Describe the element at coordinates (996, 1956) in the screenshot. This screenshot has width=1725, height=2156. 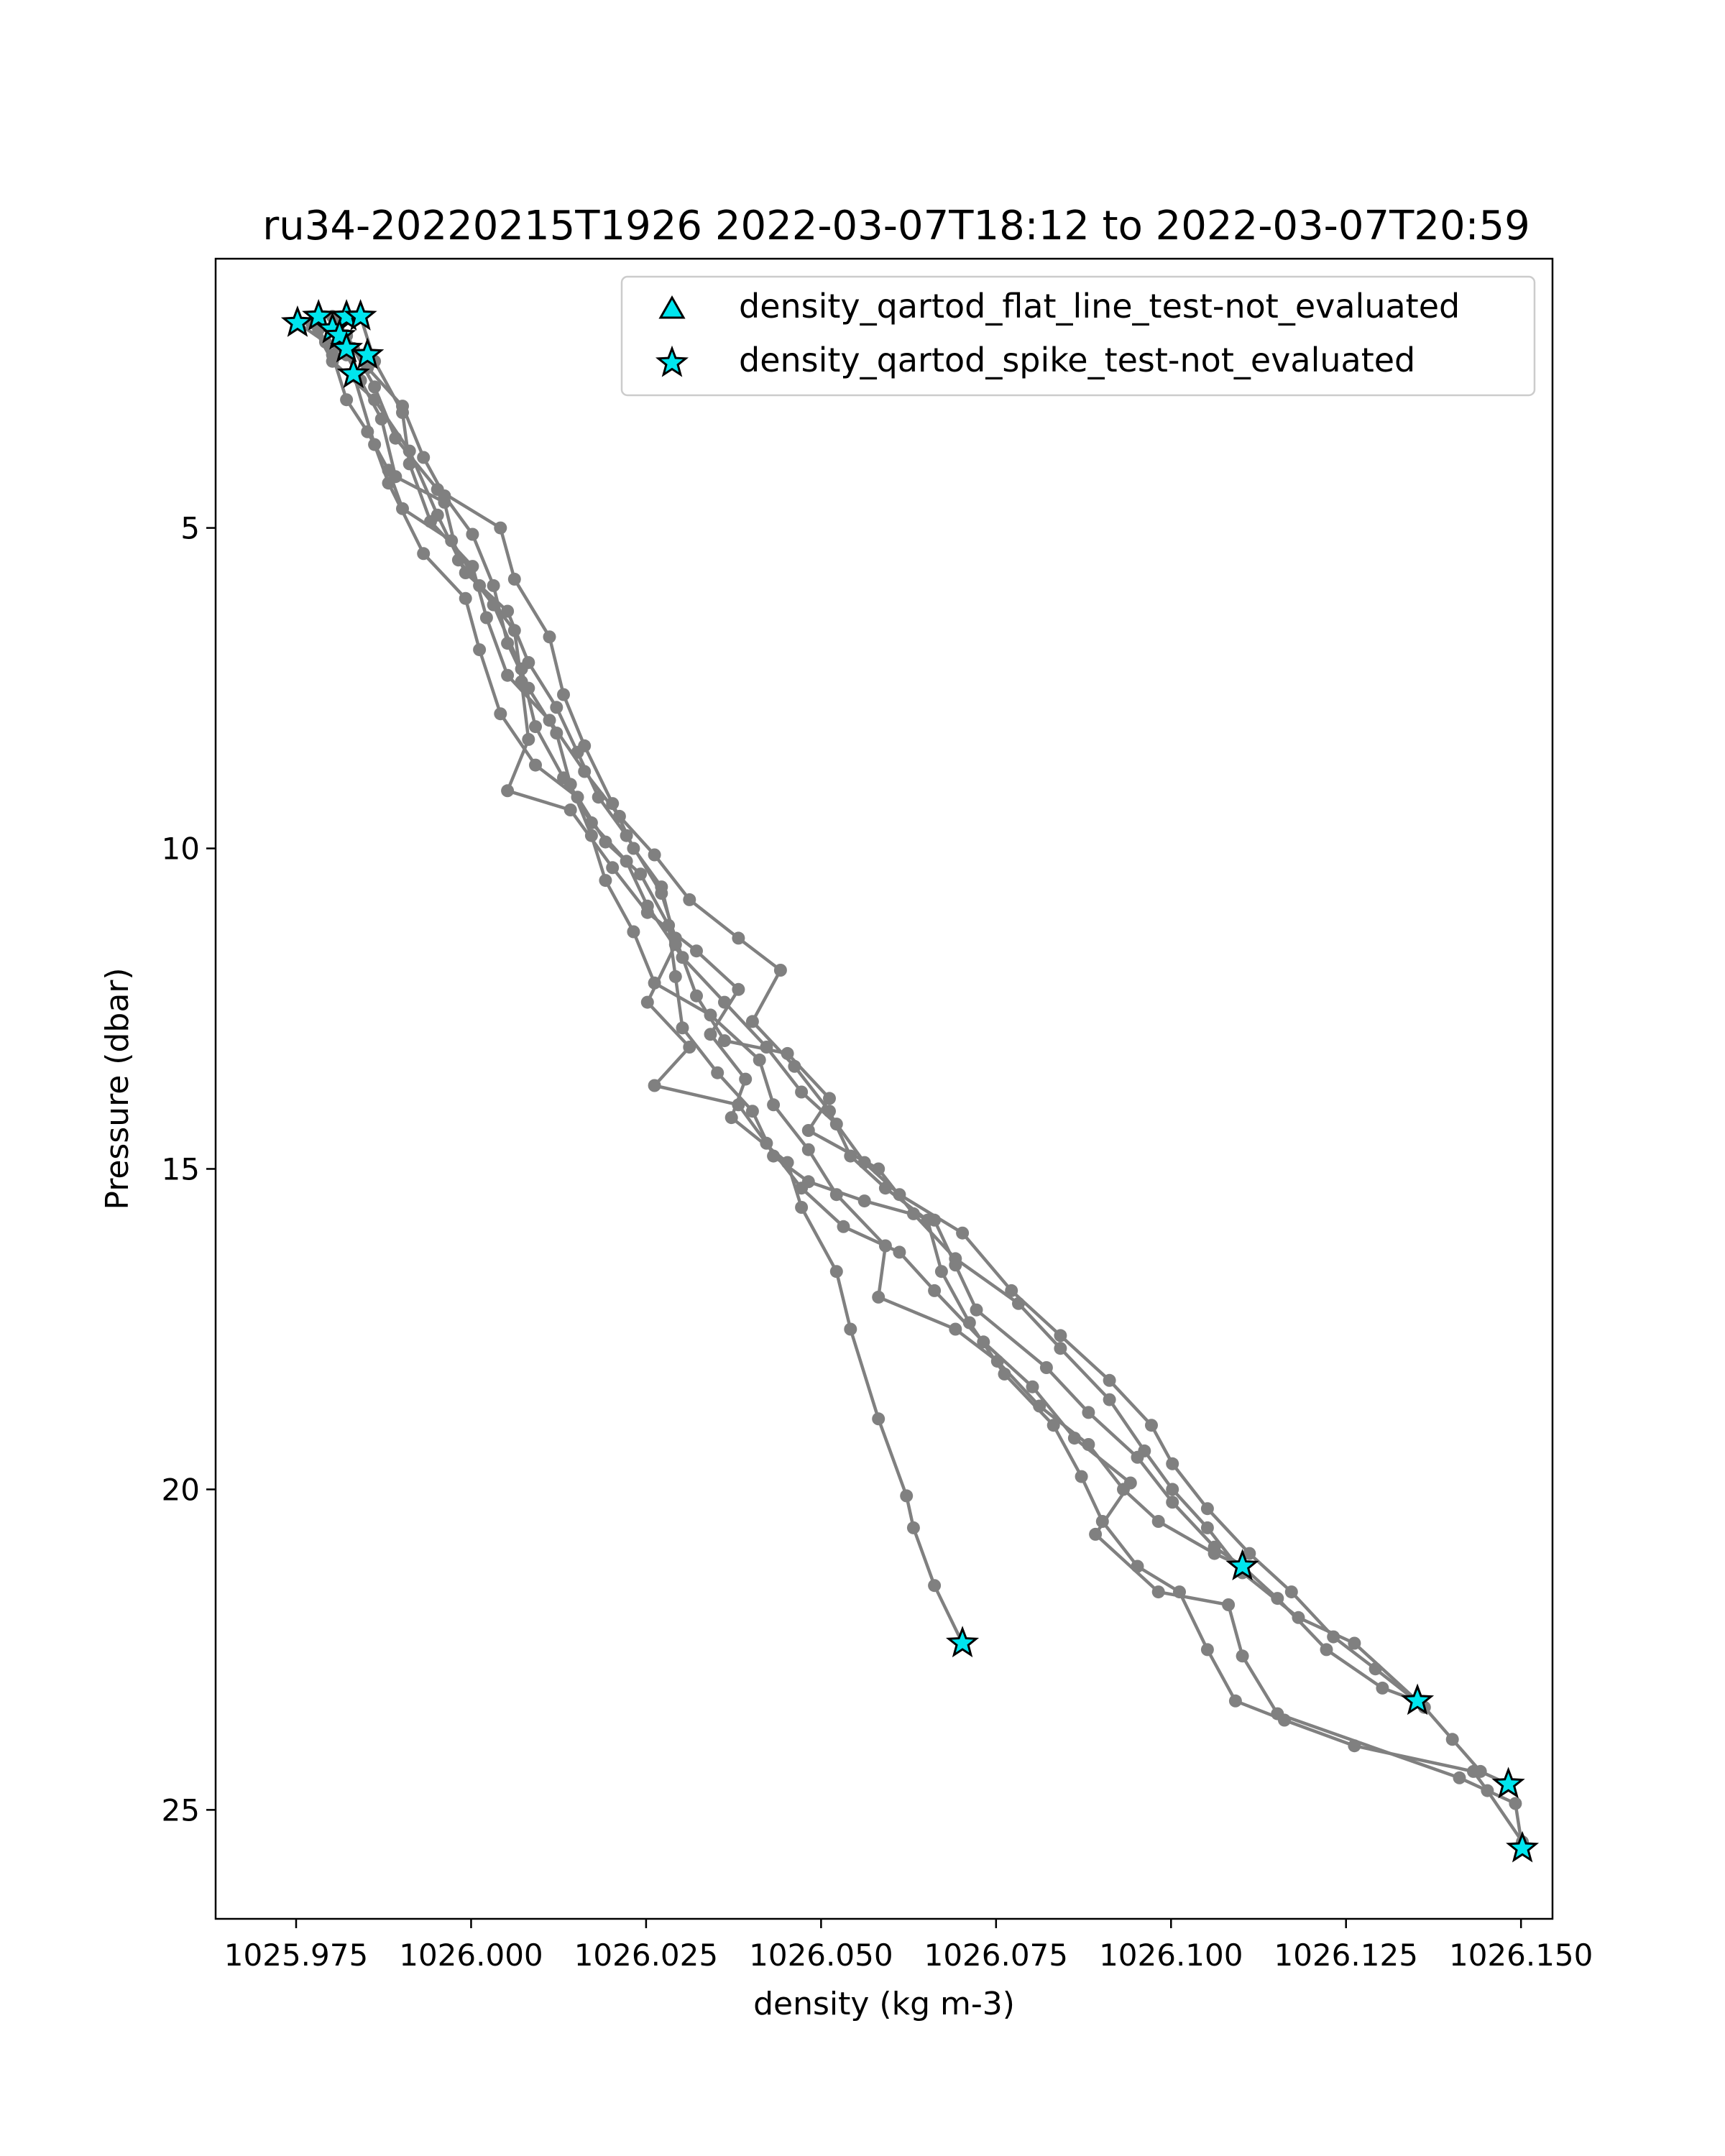
I see `x-tick-label: 1026.075` at that location.